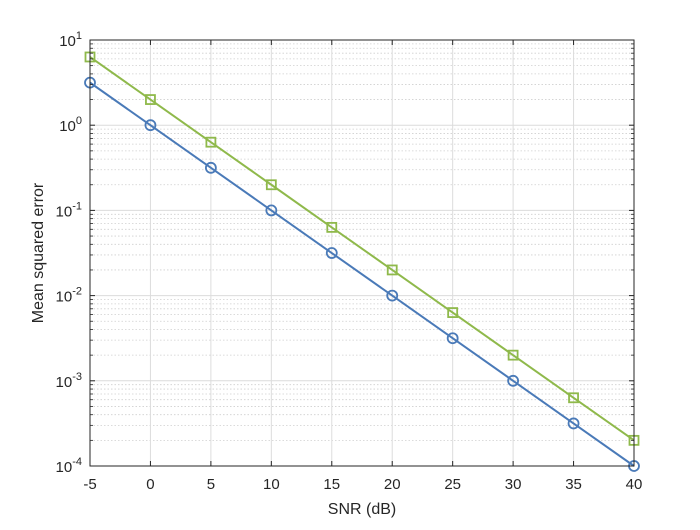 This screenshot has height=530, width=700. Describe the element at coordinates (69, 210) in the screenshot. I see `y-tick-label: 10⁻¹` at that location.